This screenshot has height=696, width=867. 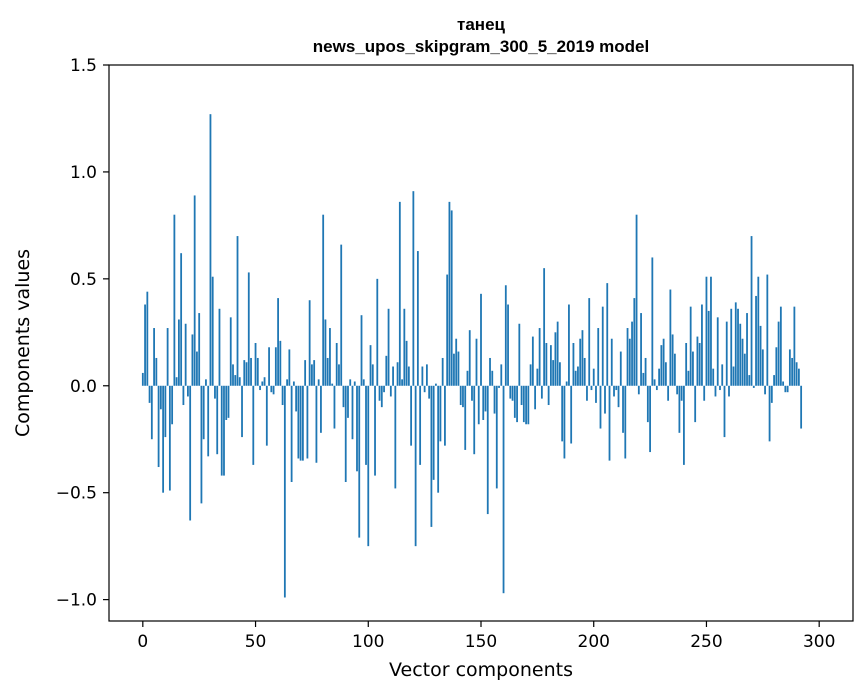 What do you see at coordinates (481, 642) in the screenshot?
I see `x-tick-label: 150` at bounding box center [481, 642].